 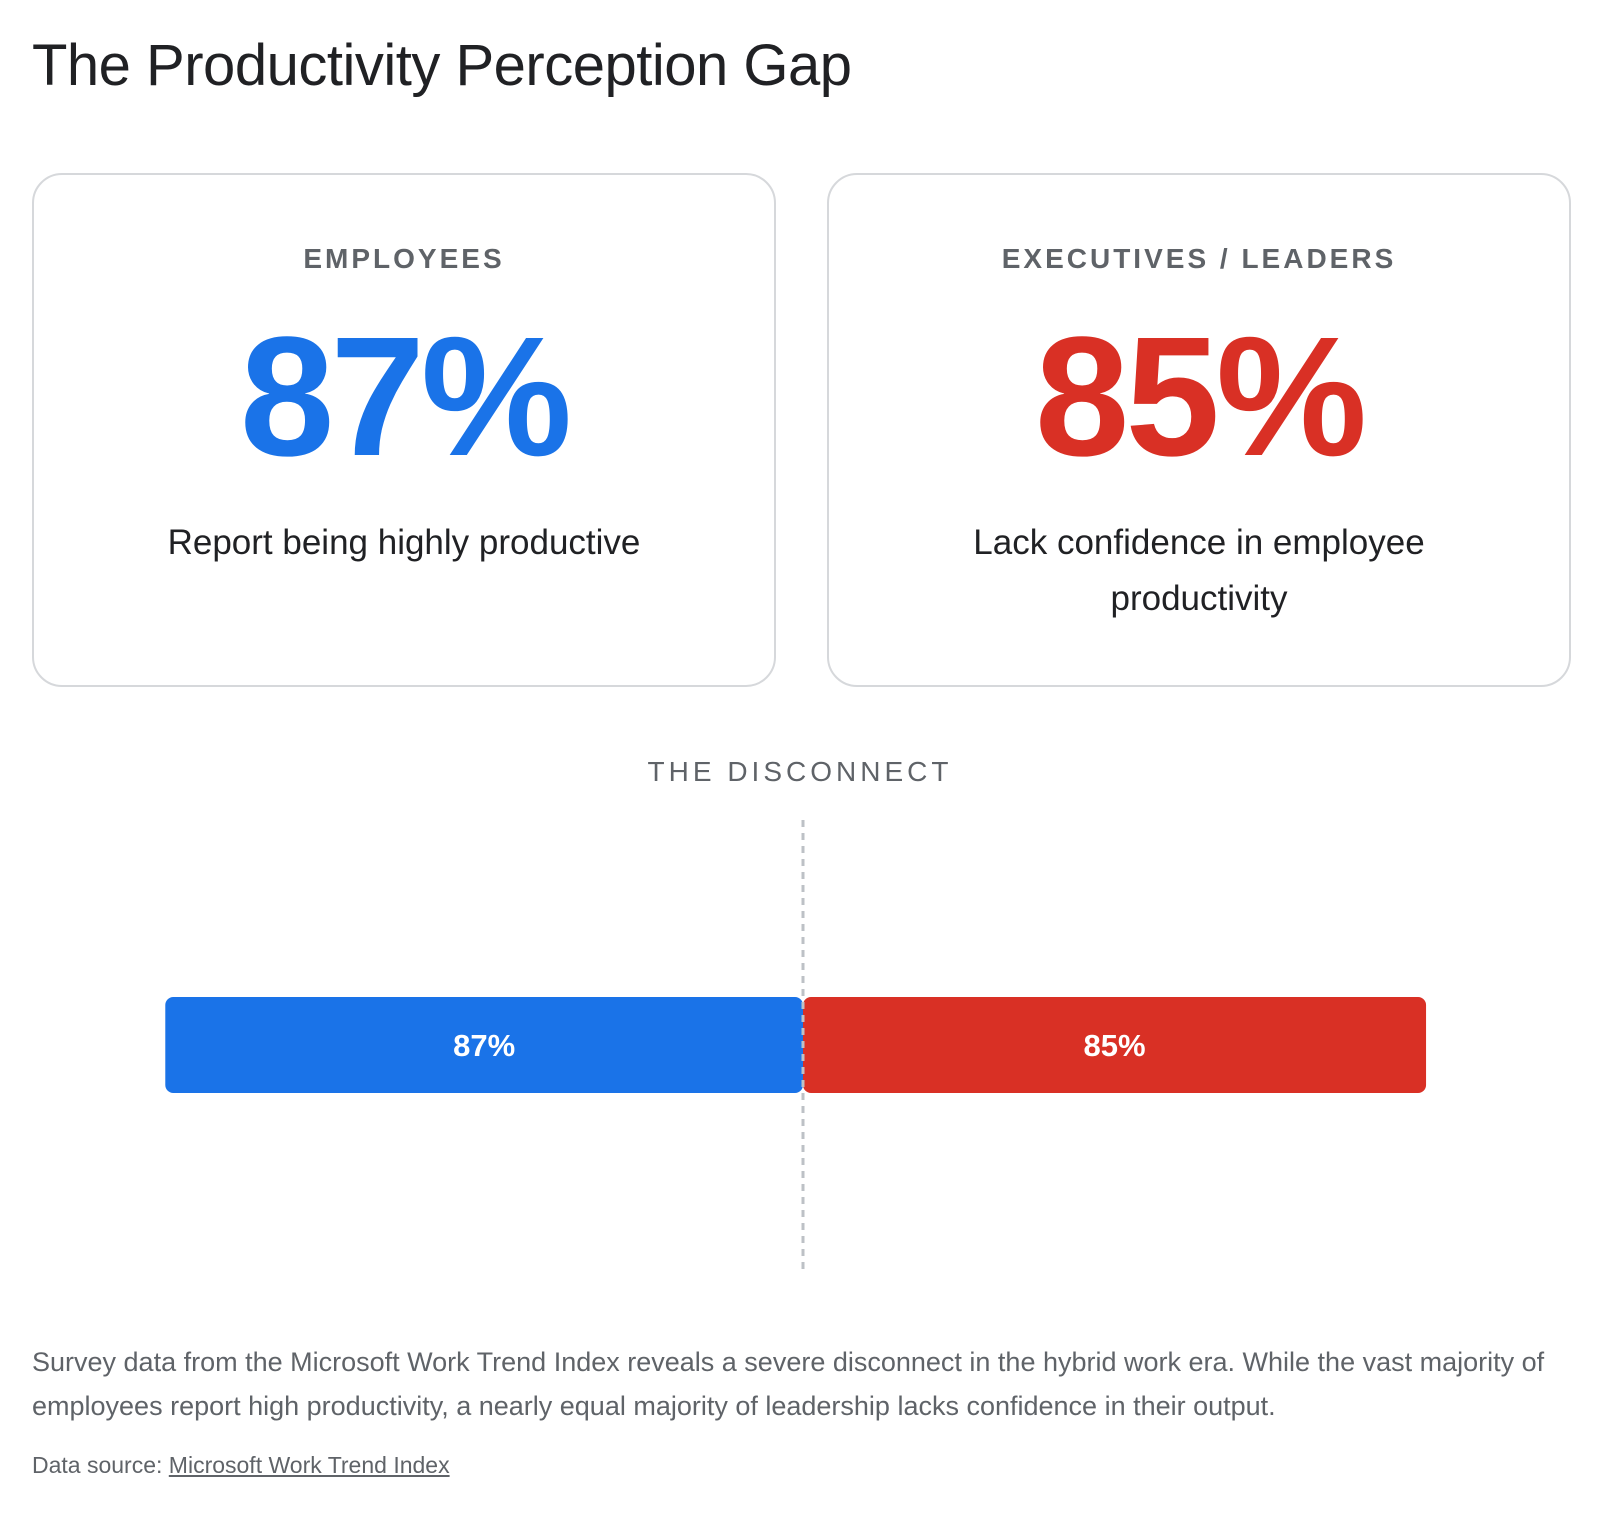 What do you see at coordinates (1199, 258) in the screenshot?
I see `card-label: EXECUTIVES / LEADERS` at bounding box center [1199, 258].